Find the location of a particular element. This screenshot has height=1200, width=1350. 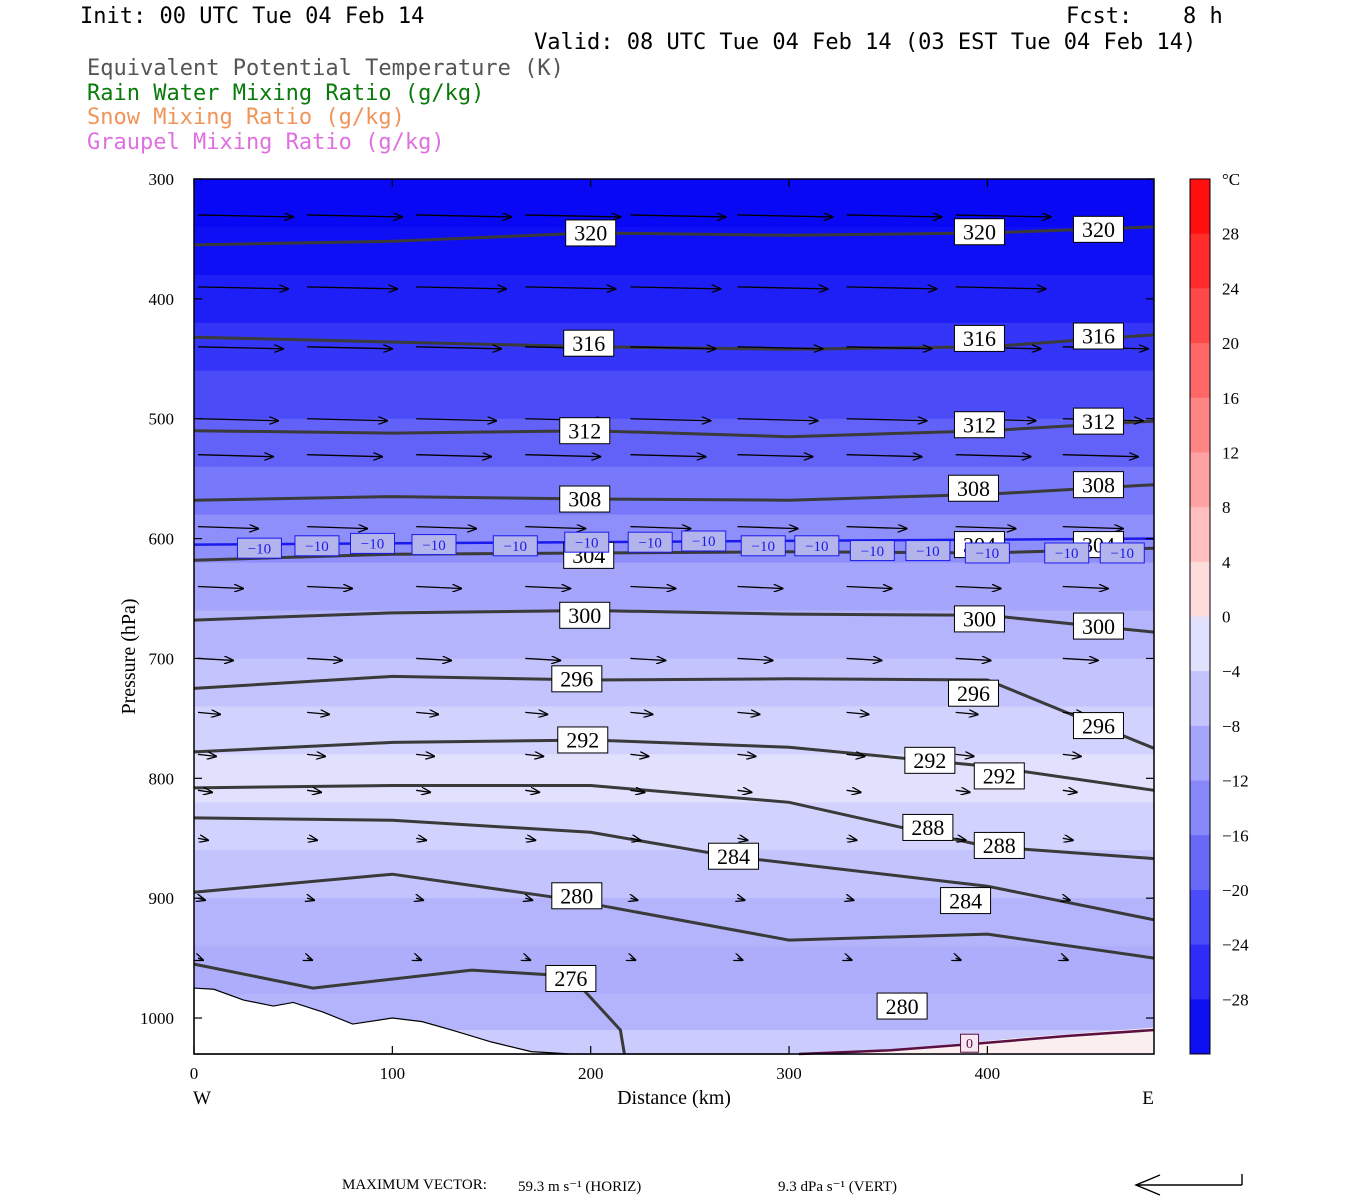

x-axis-title: Distance (km) is located at coordinates (674, 1098).